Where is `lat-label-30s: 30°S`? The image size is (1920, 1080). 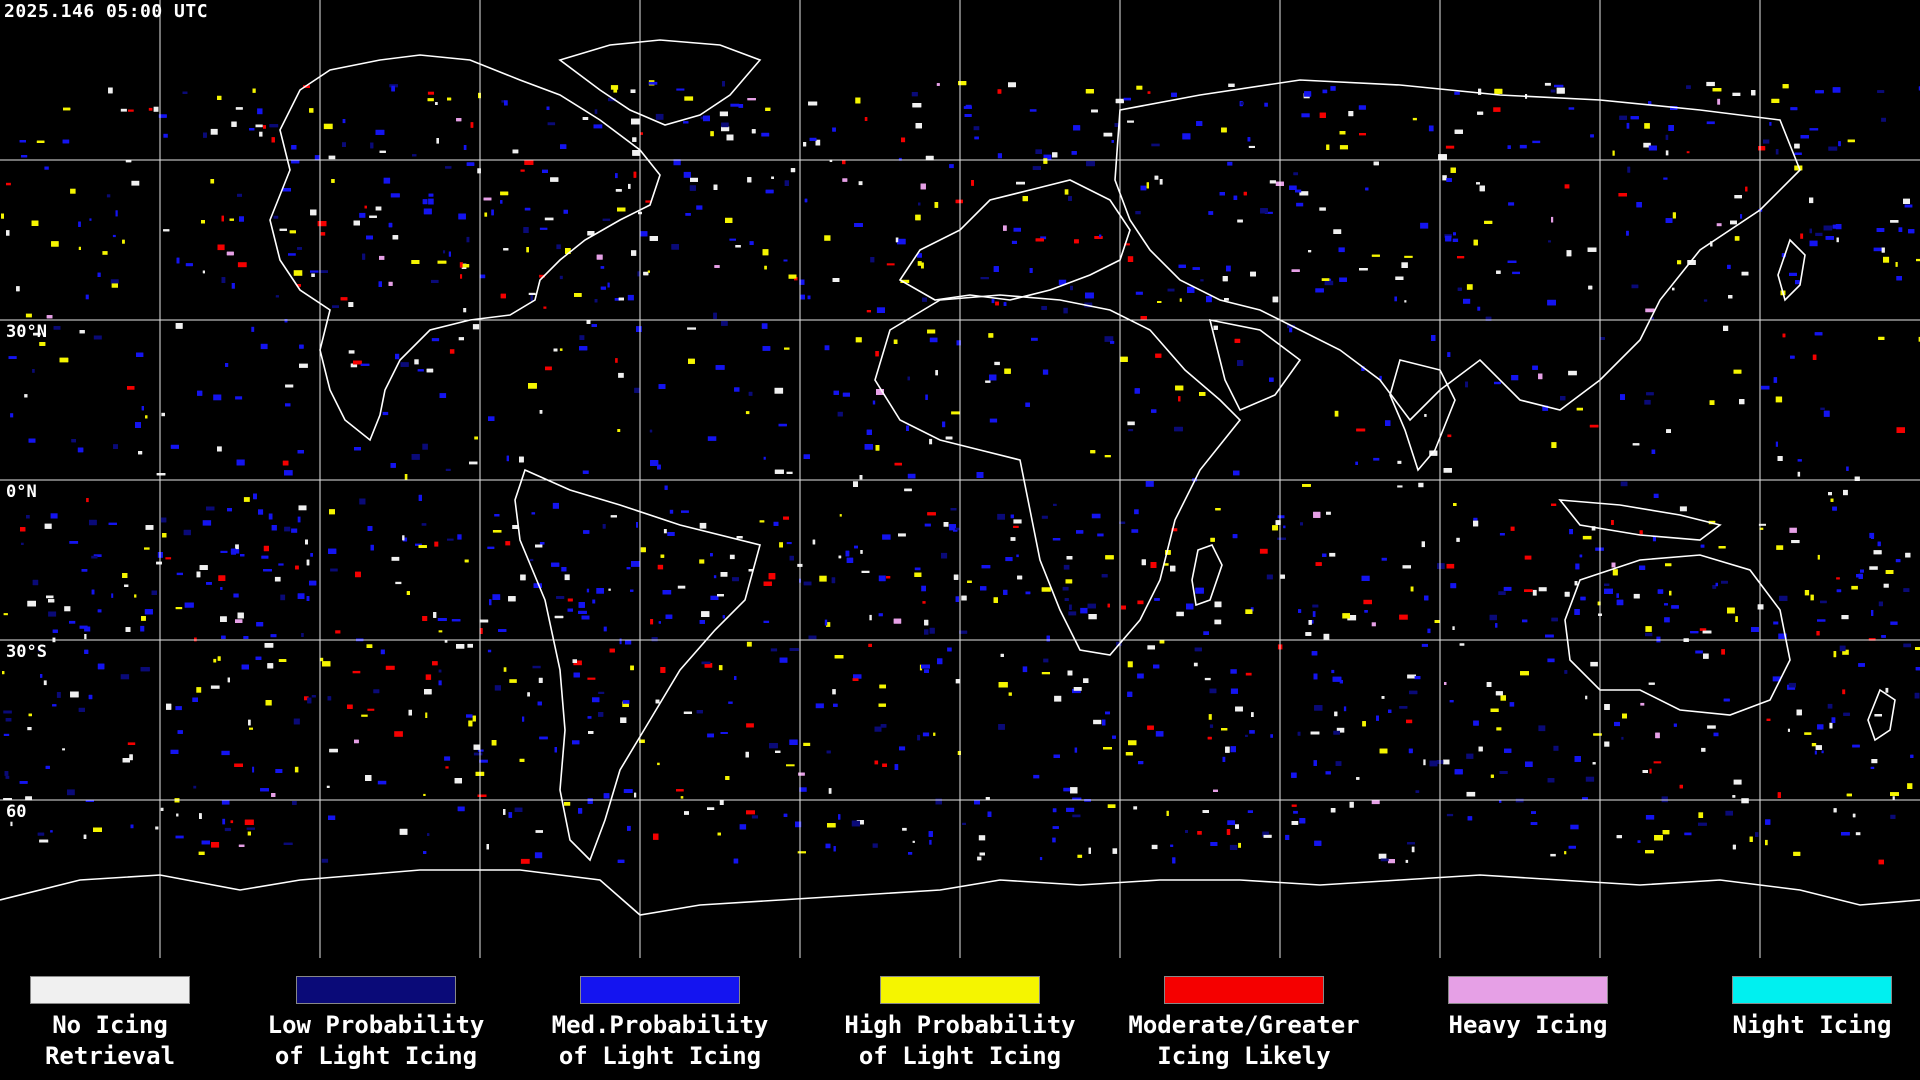 lat-label-30s: 30°S is located at coordinates (26, 652).